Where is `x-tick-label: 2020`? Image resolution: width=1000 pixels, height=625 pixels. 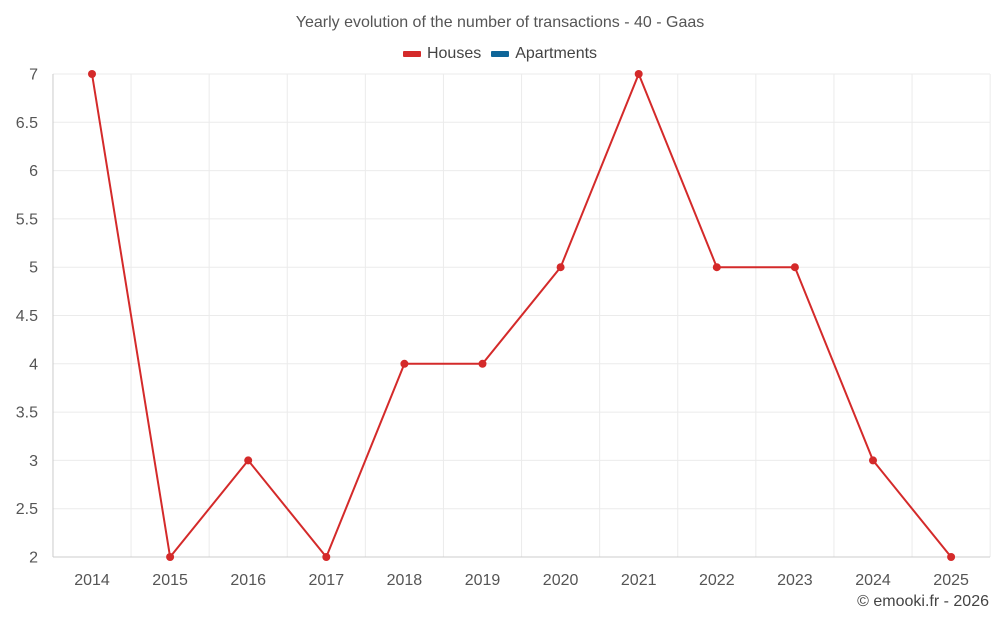
x-tick-label: 2020 is located at coordinates (561, 580).